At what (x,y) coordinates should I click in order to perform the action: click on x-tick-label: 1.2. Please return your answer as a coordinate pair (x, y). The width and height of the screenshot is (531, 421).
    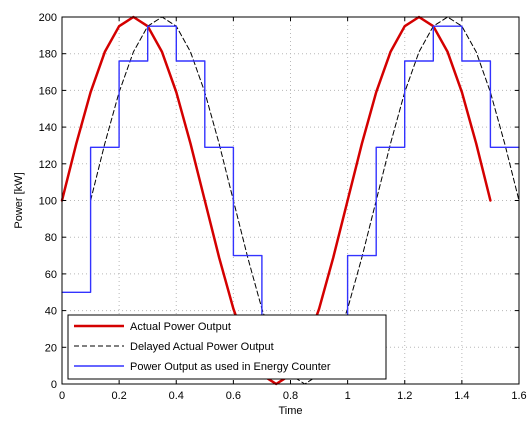
    Looking at the image, I should click on (404, 396).